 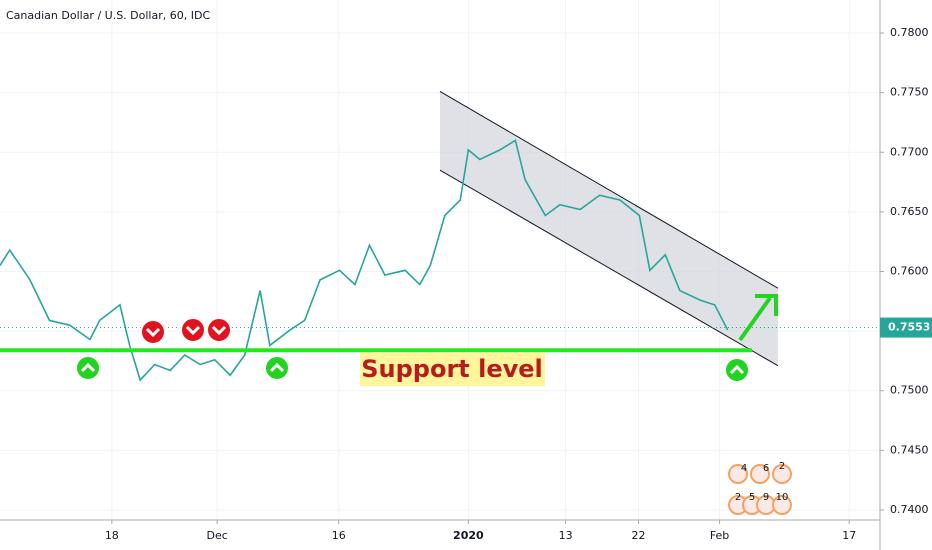 I want to click on support-label: Support level, so click(x=452, y=369).